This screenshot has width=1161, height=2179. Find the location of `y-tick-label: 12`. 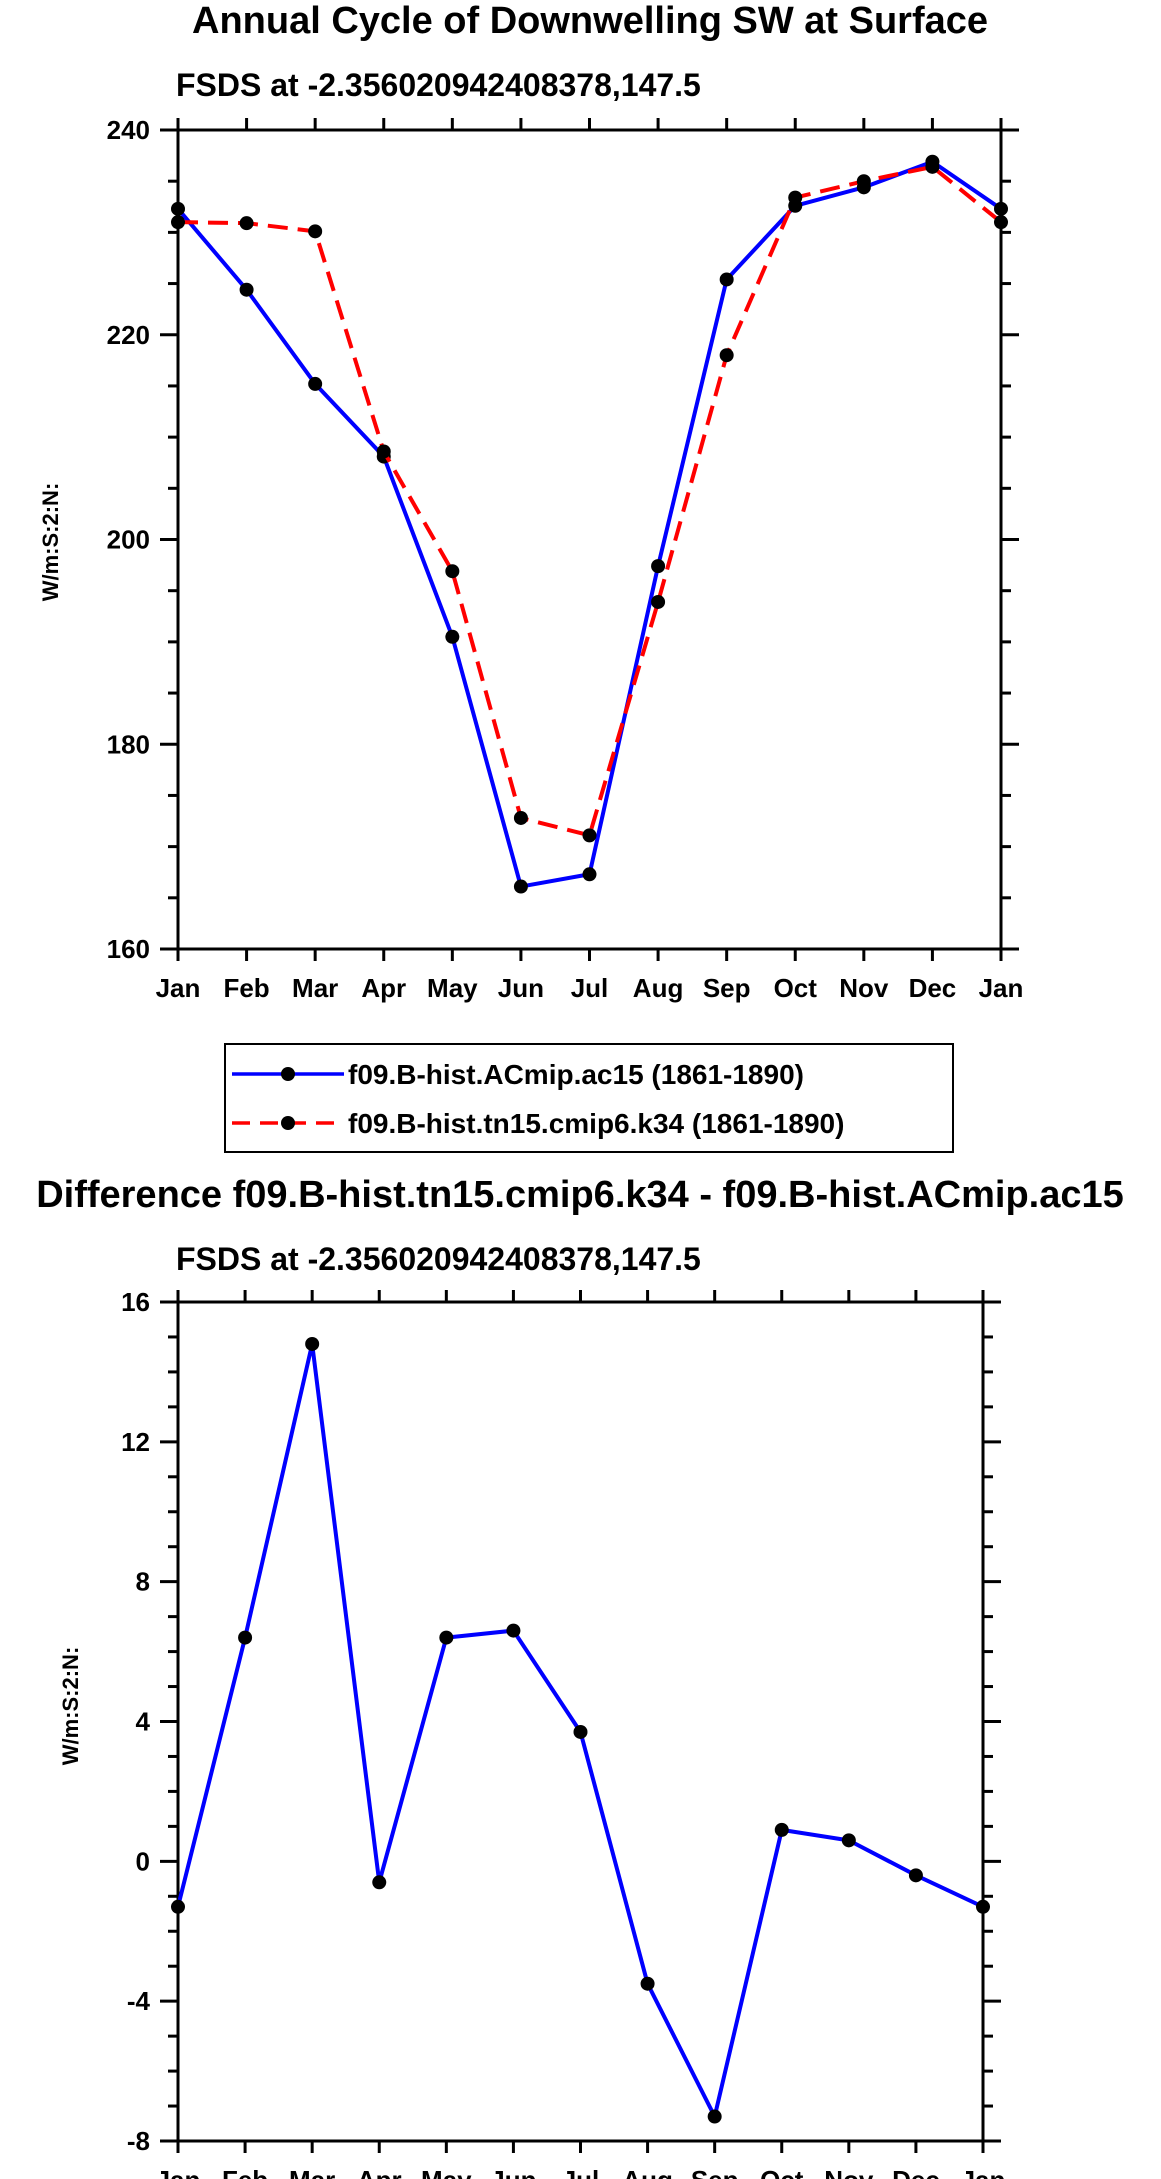

y-tick-label: 12 is located at coordinates (135, 1442).